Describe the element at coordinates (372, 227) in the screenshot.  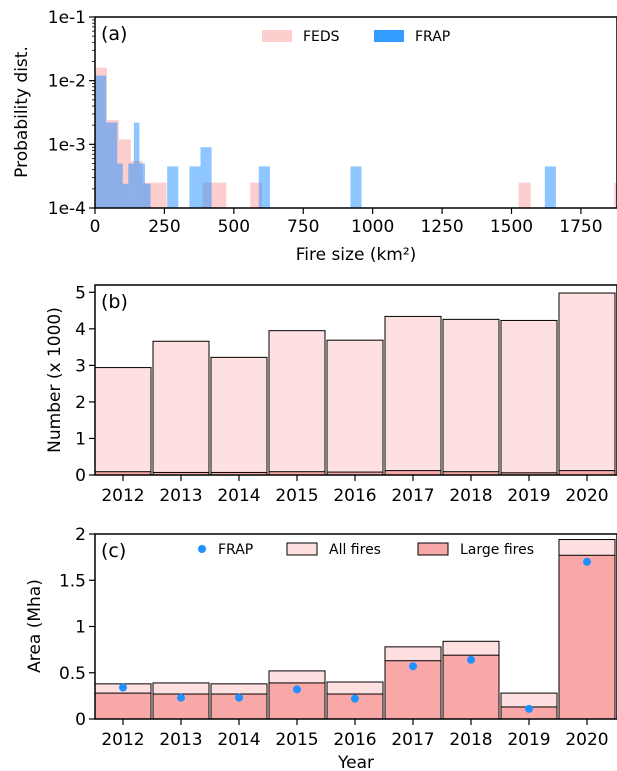
I see `x-tick-label: 1000` at that location.